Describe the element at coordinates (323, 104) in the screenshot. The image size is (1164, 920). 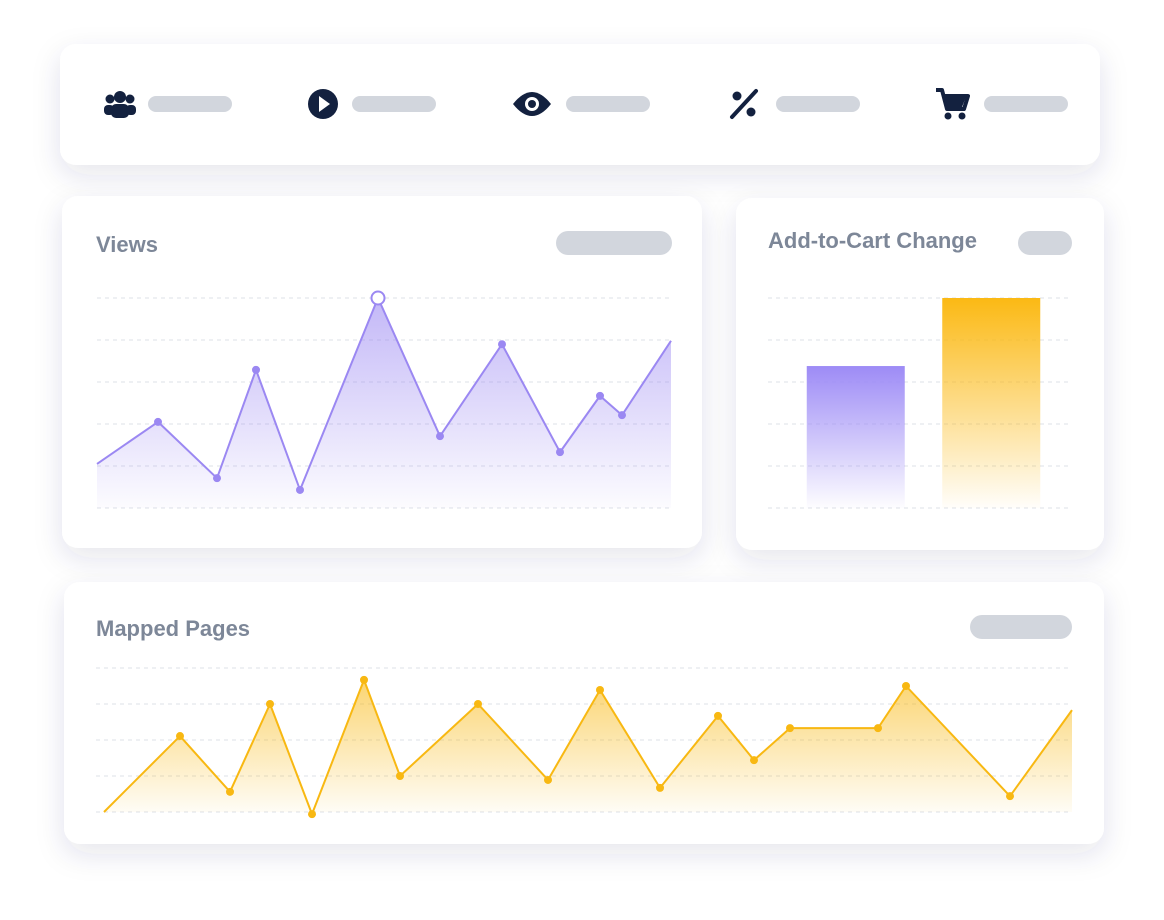
I see `play-icon` at that location.